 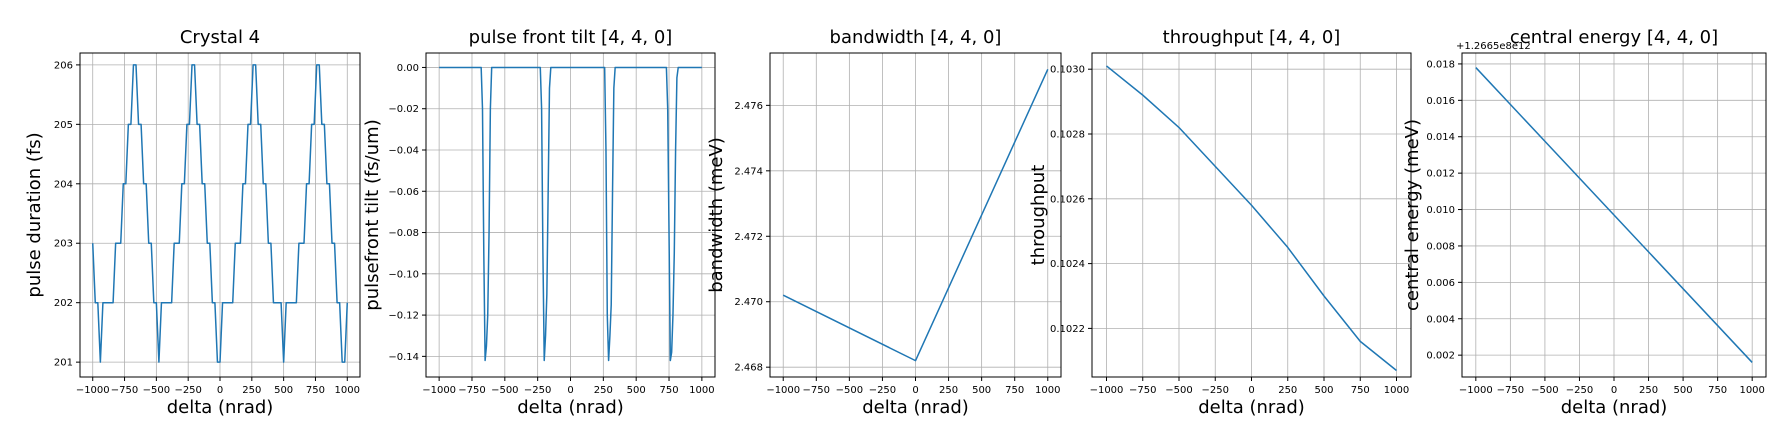 What do you see at coordinates (403, 274) in the screenshot?
I see `y-tick-label: −0.10` at bounding box center [403, 274].